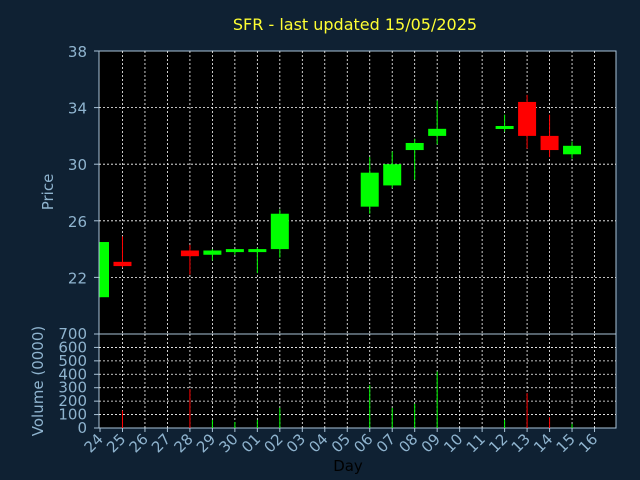 The width and height of the screenshot is (640, 480). What do you see at coordinates (38, 381) in the screenshot?
I see `volume-axis-label: Volume (0000)` at bounding box center [38, 381].